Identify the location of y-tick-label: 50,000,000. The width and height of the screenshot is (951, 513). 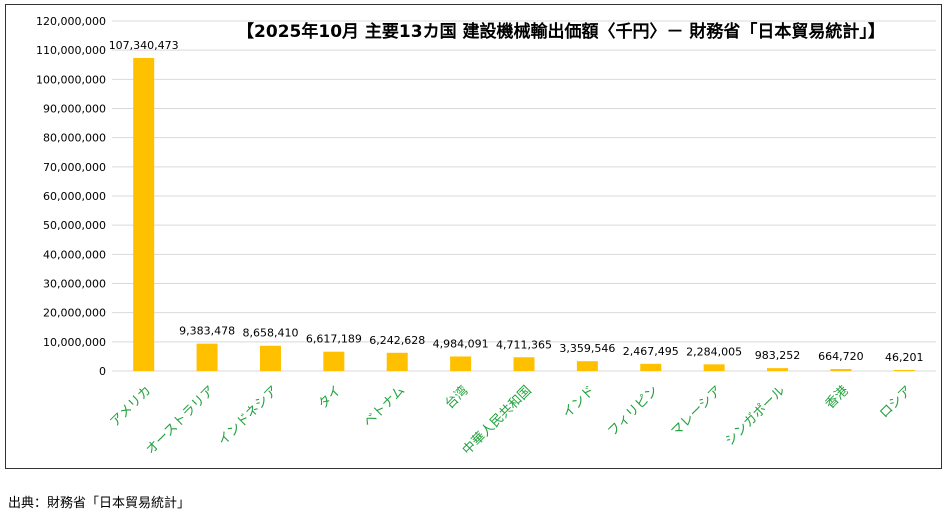
(74, 225).